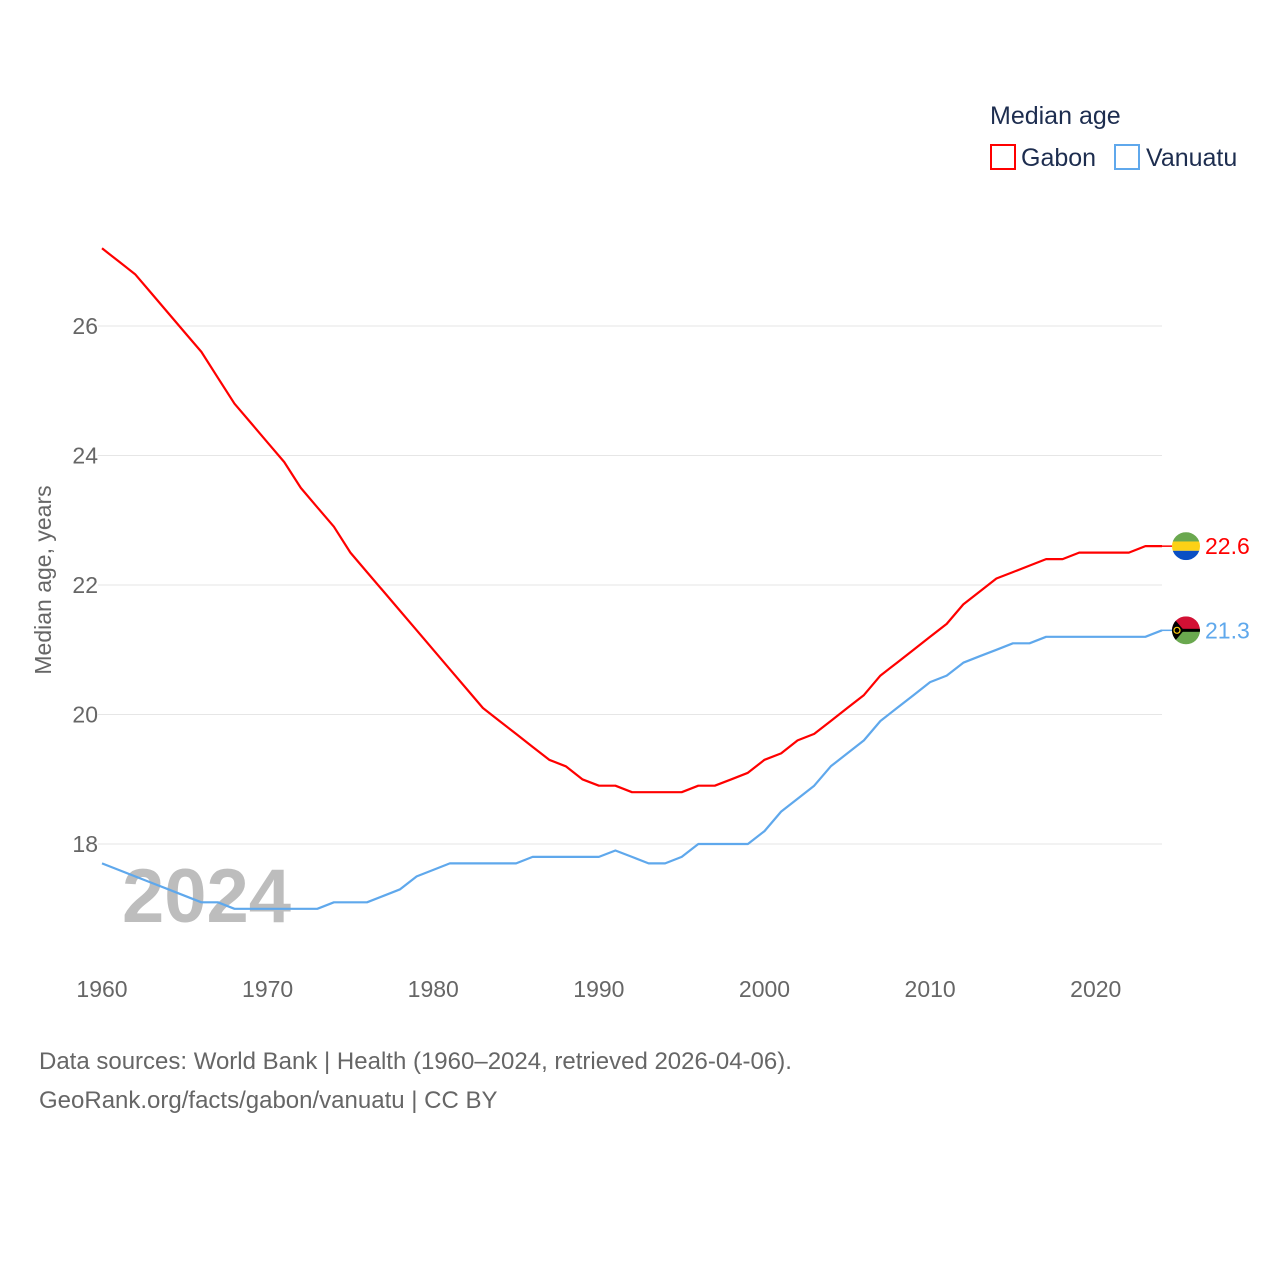 The height and width of the screenshot is (1280, 1280). What do you see at coordinates (85, 715) in the screenshot?
I see `y-tick-label: 20` at bounding box center [85, 715].